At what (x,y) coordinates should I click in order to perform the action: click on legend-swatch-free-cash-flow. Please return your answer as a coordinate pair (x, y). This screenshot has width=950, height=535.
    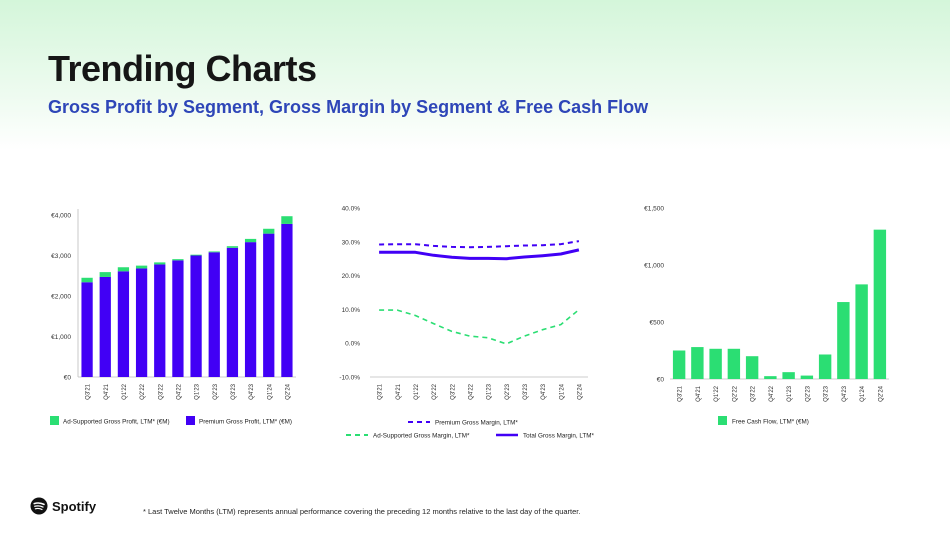
    Looking at the image, I should click on (722, 420).